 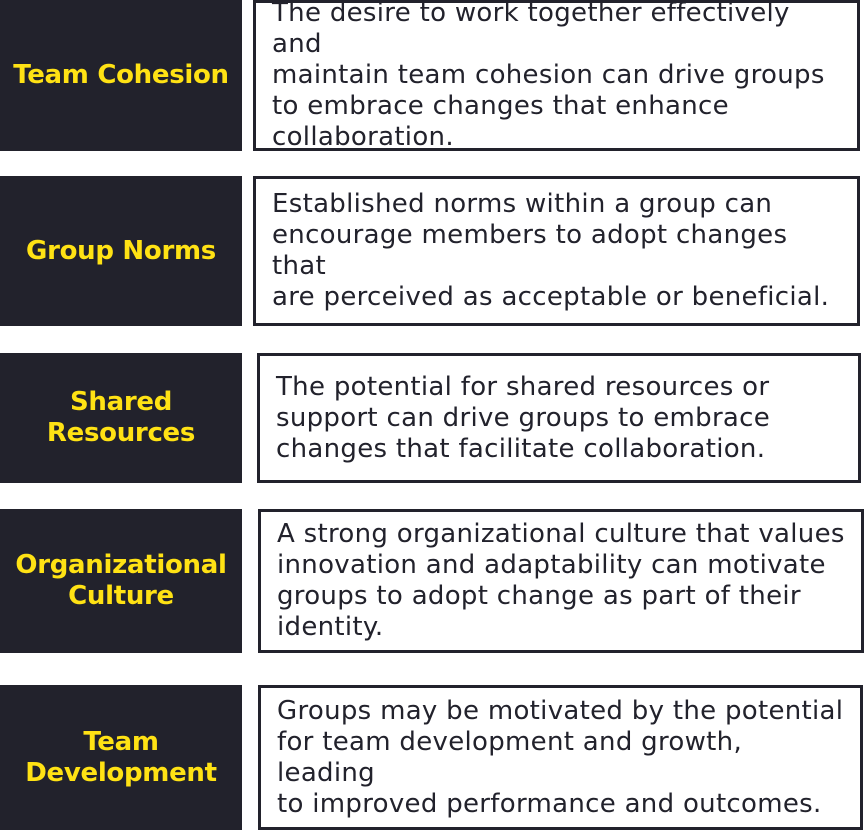 I want to click on label-line: Resources, so click(x=121, y=433).